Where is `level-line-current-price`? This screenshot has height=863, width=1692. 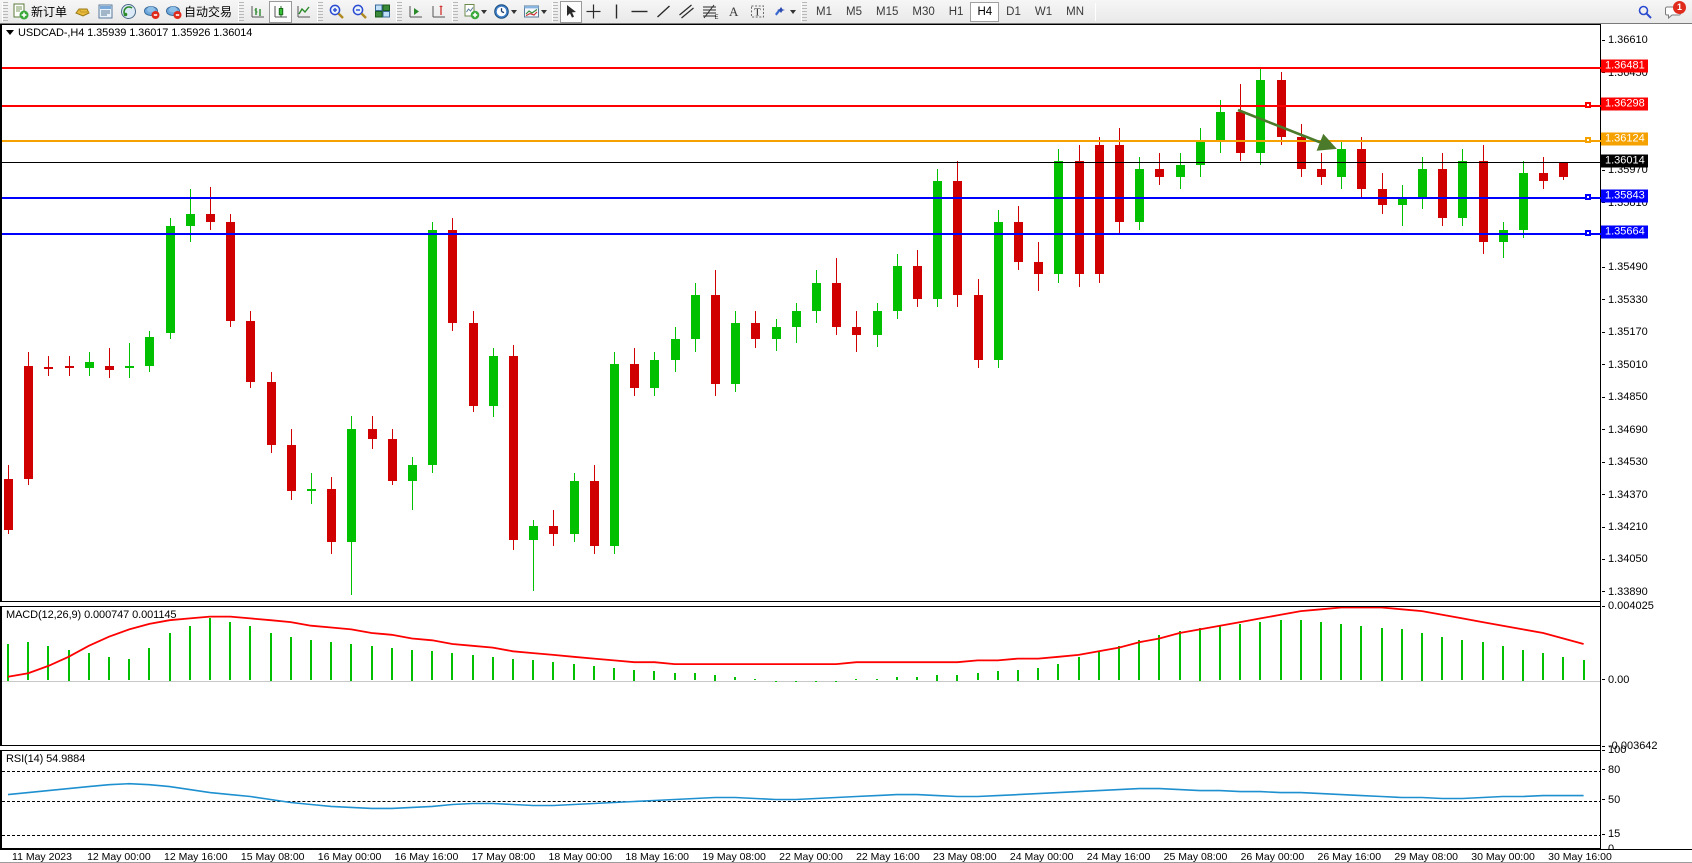 level-line-current-price is located at coordinates (802, 163).